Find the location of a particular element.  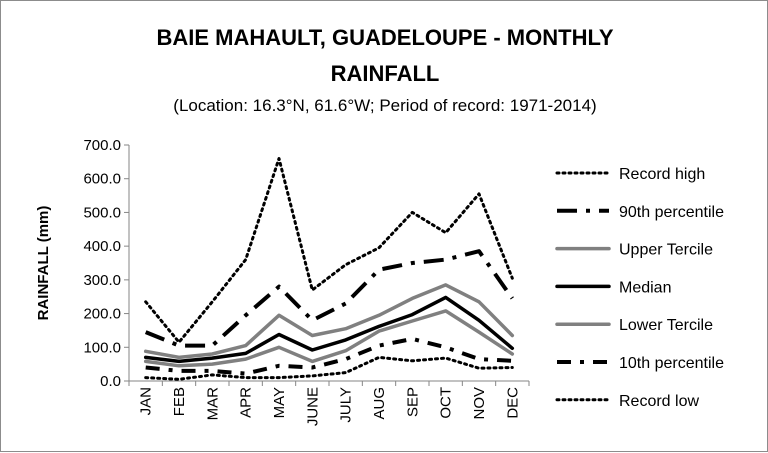

y-axis-label: RAINFALL (mm) is located at coordinates (43, 263).